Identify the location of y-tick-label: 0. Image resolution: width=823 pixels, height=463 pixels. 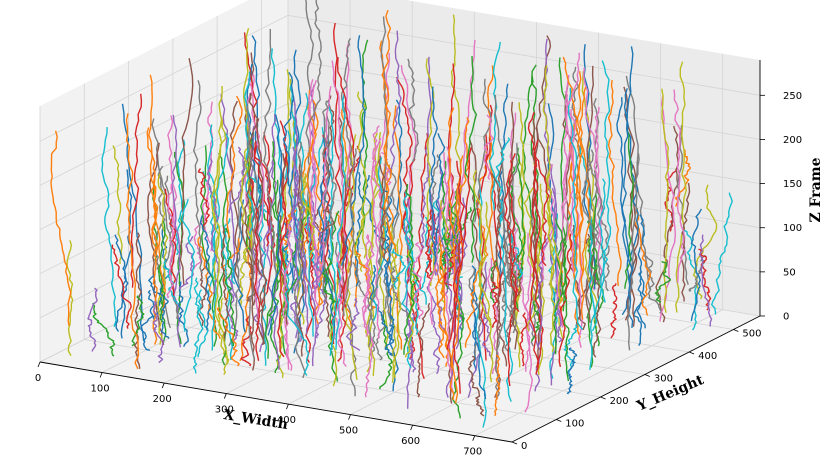
(524, 446).